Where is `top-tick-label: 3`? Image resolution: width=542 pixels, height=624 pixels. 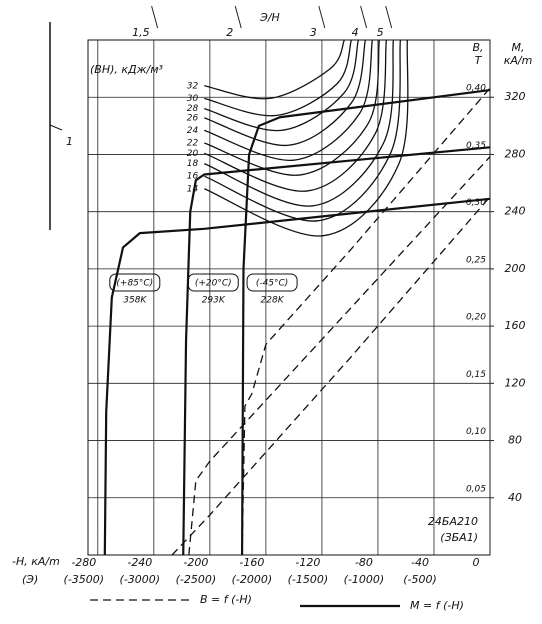 top-tick-label: 3 is located at coordinates (313, 32).